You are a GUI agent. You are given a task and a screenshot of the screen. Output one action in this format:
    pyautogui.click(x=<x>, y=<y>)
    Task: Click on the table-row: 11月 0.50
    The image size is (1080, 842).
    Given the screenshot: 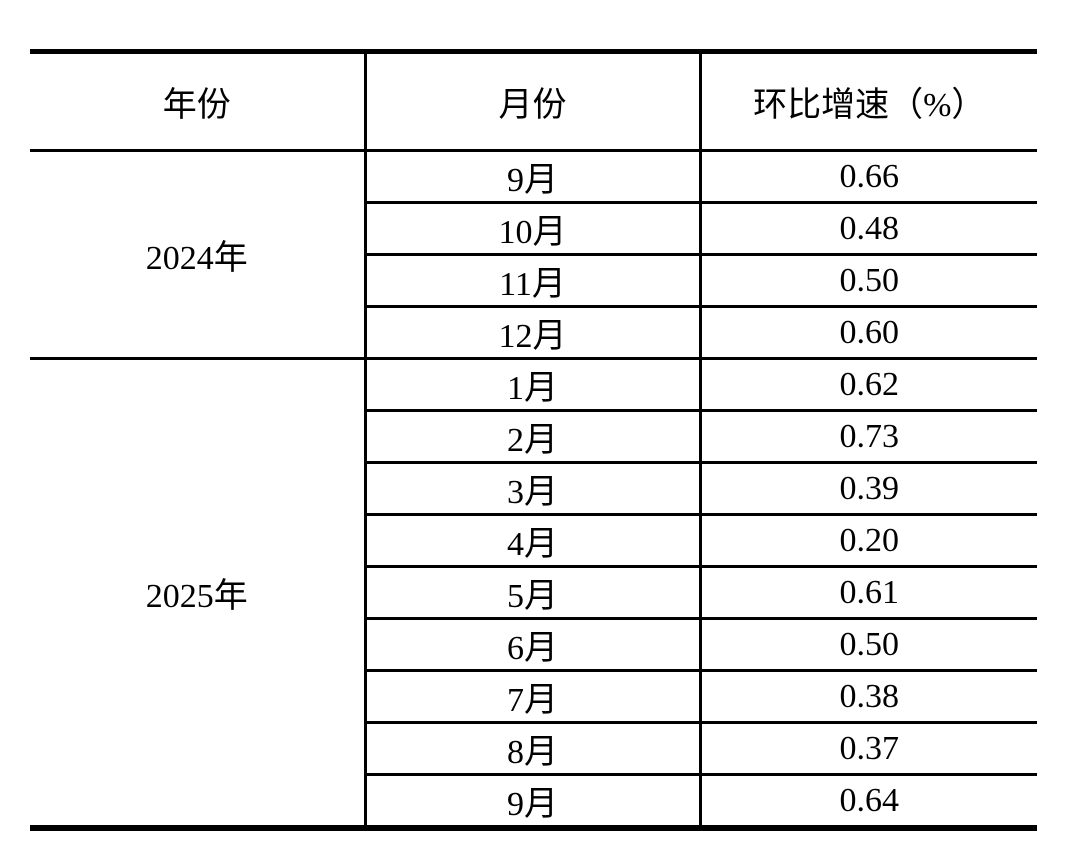 What is the action you would take?
    pyautogui.click(x=533, y=281)
    